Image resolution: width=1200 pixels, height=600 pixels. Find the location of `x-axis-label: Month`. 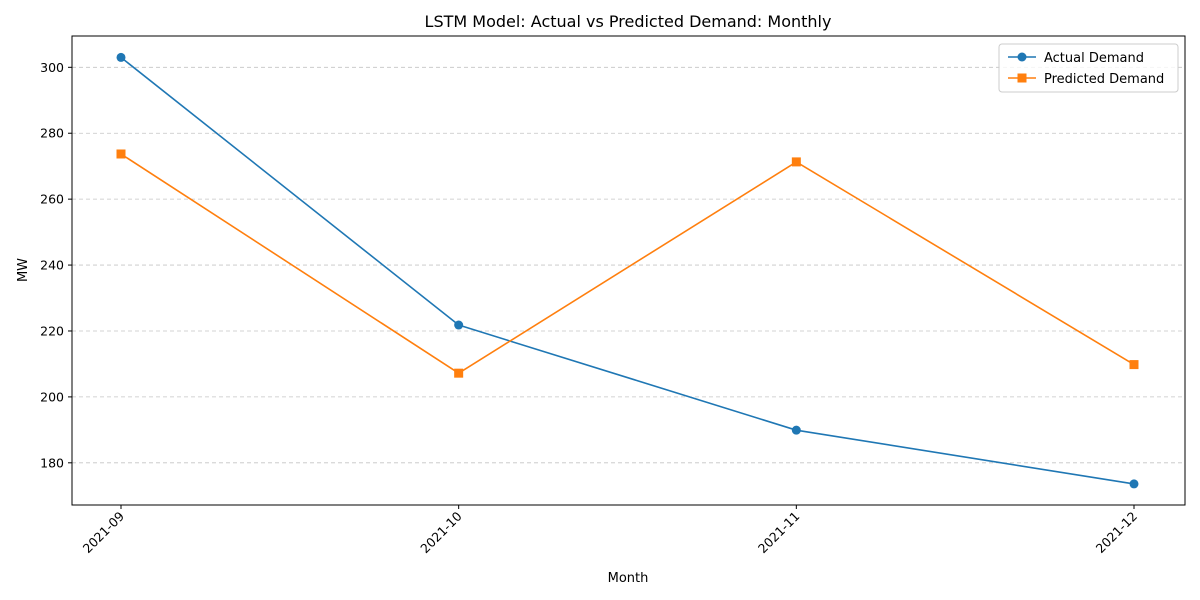

x-axis-label: Month is located at coordinates (628, 578).